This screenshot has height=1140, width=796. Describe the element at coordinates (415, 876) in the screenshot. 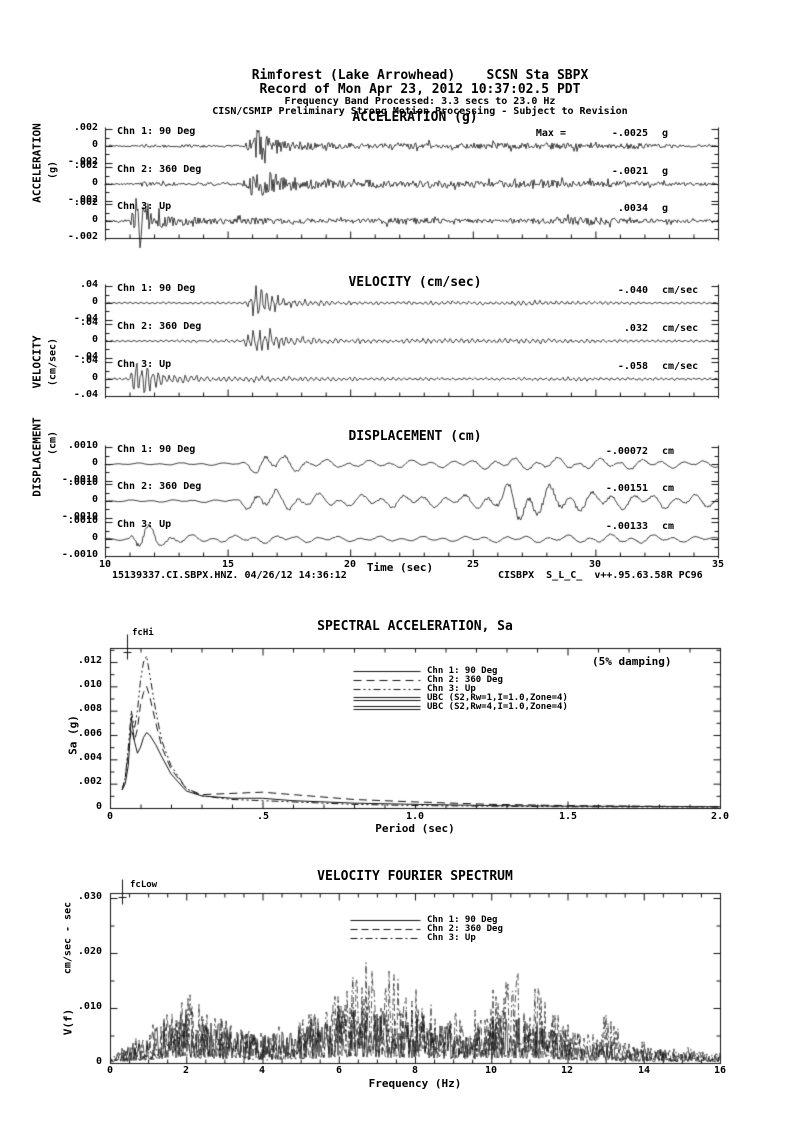

I see `fourier-title: VELOCITY FOURIER SPECTRUM` at that location.